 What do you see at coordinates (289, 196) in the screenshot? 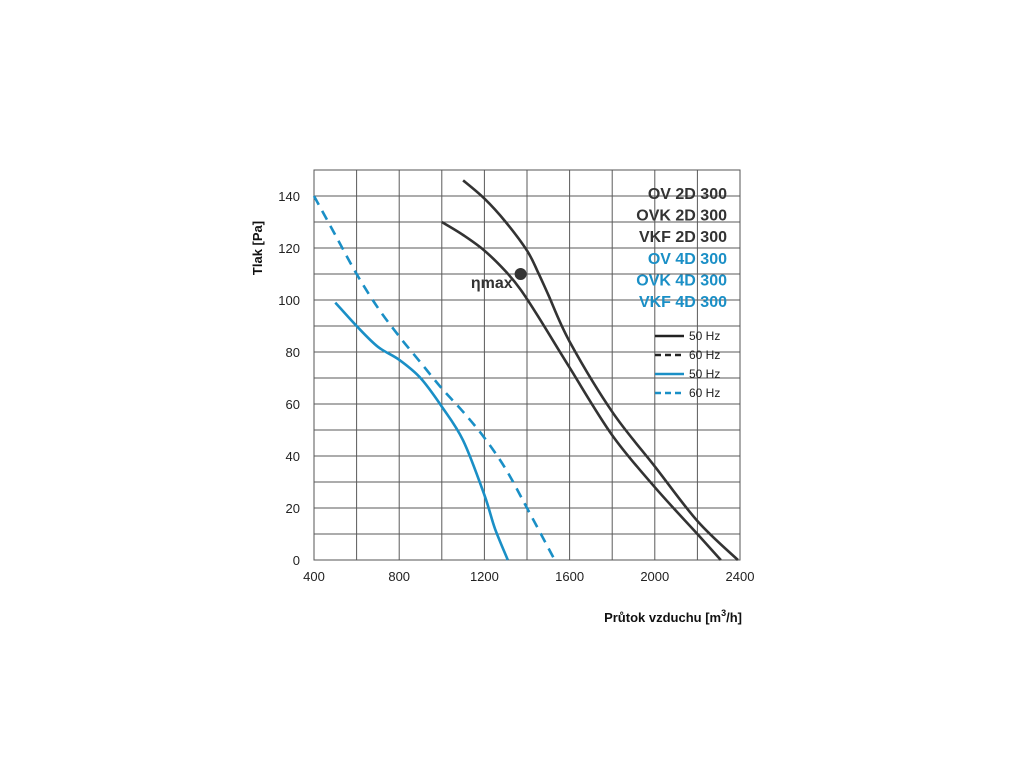
I see `y-tick-label: 140` at bounding box center [289, 196].